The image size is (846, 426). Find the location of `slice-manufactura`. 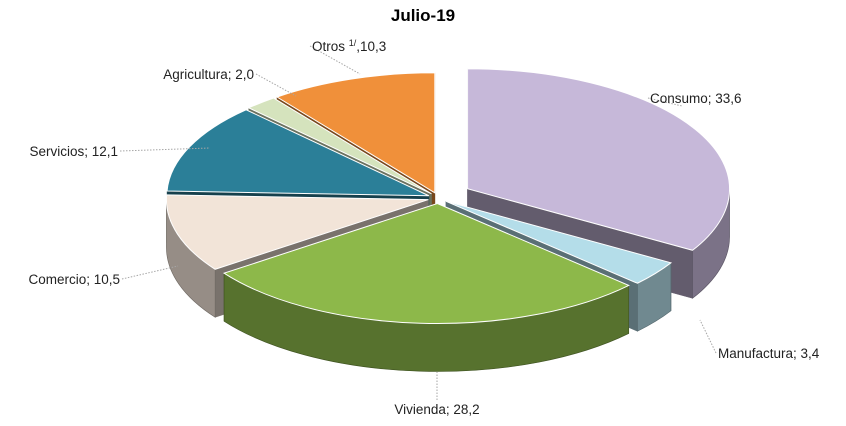

slice-manufactura is located at coordinates (559, 242).